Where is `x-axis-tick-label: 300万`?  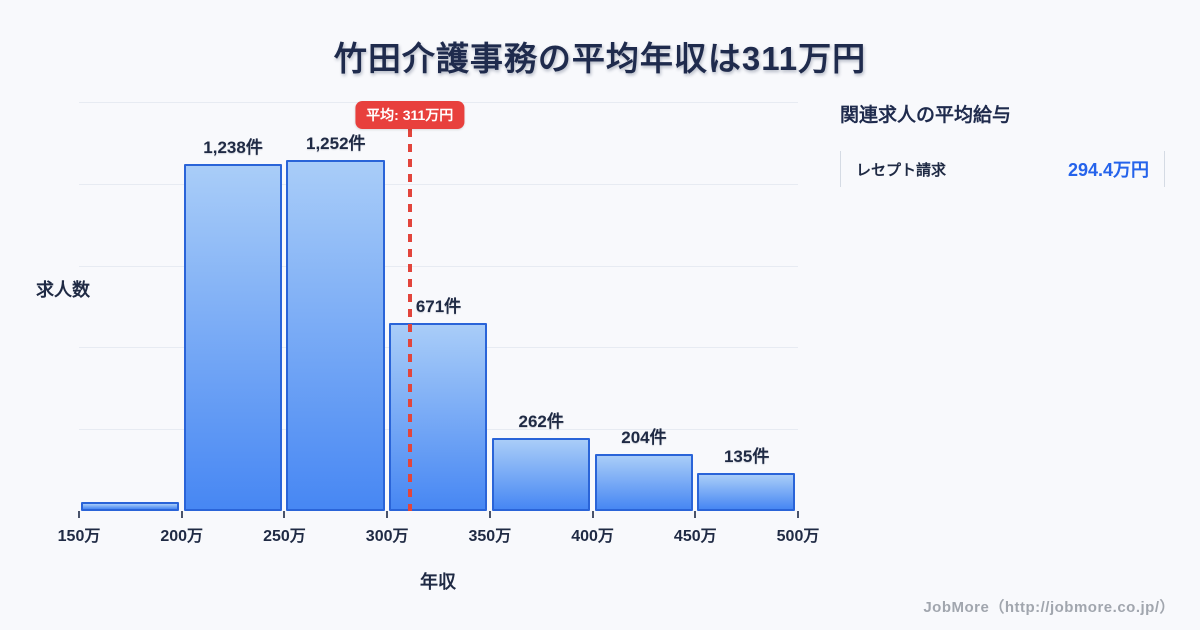
x-axis-tick-label: 300万 is located at coordinates (387, 536).